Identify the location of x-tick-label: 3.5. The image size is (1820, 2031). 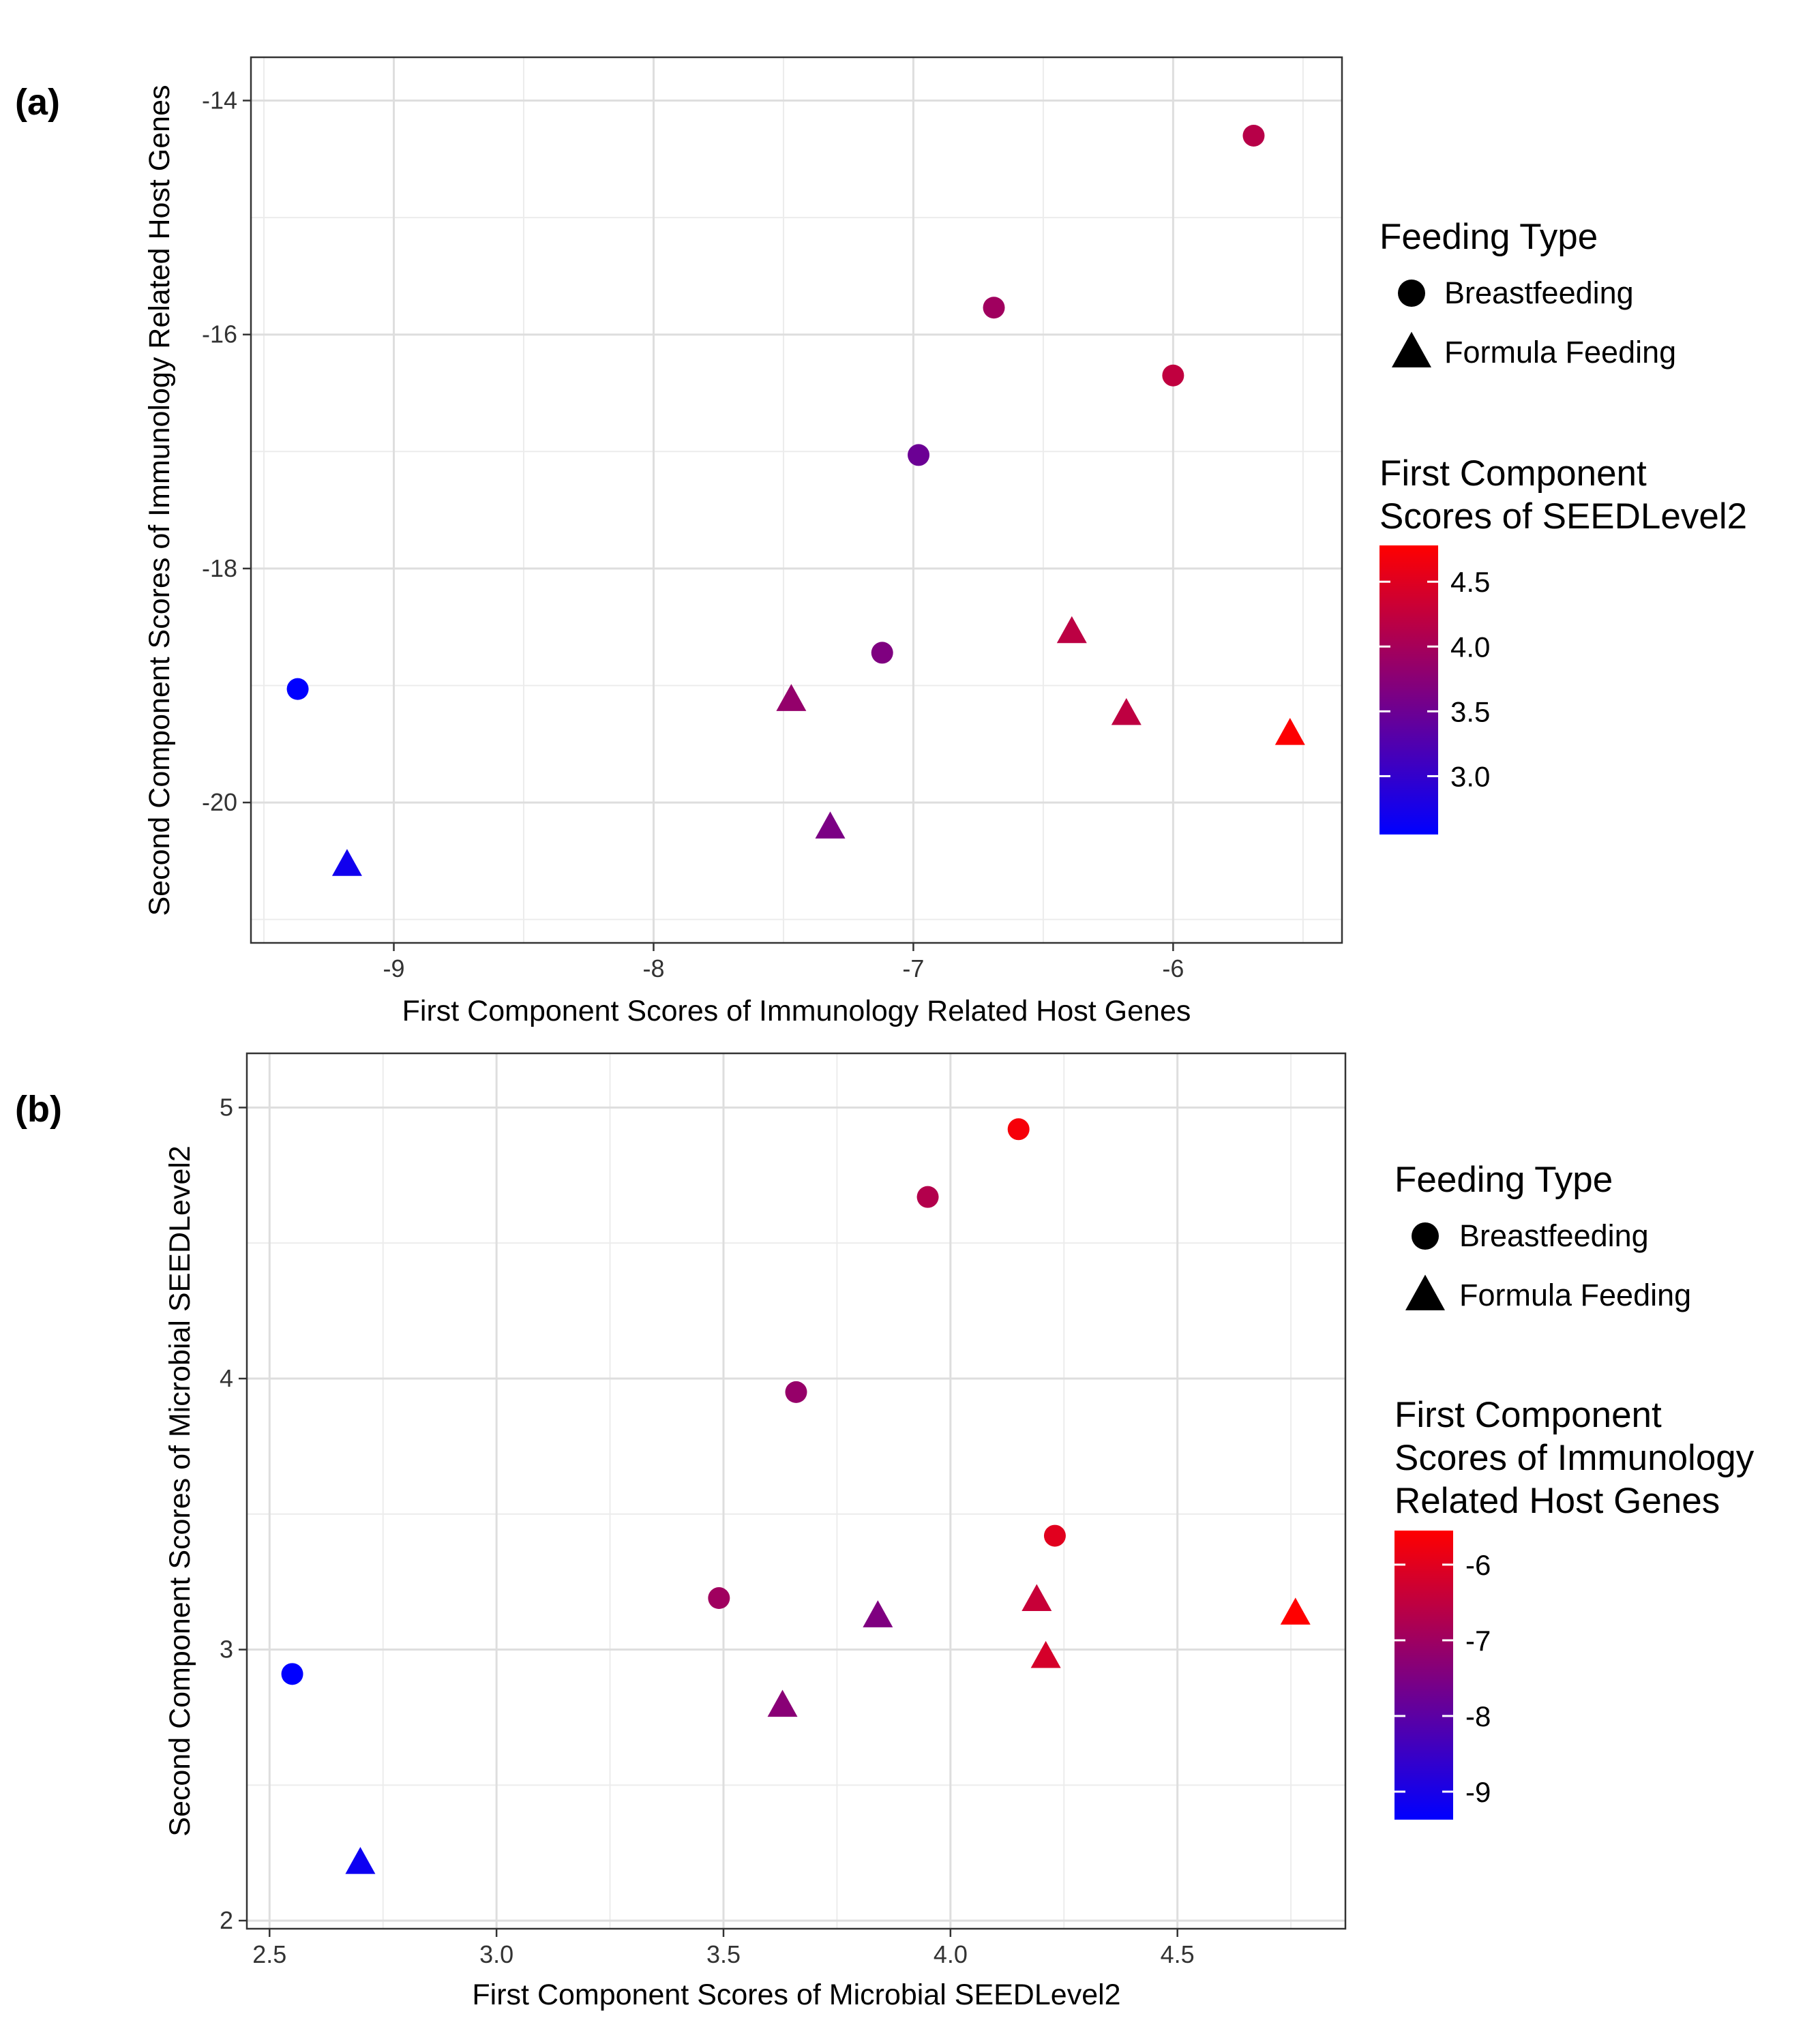
(723, 1954).